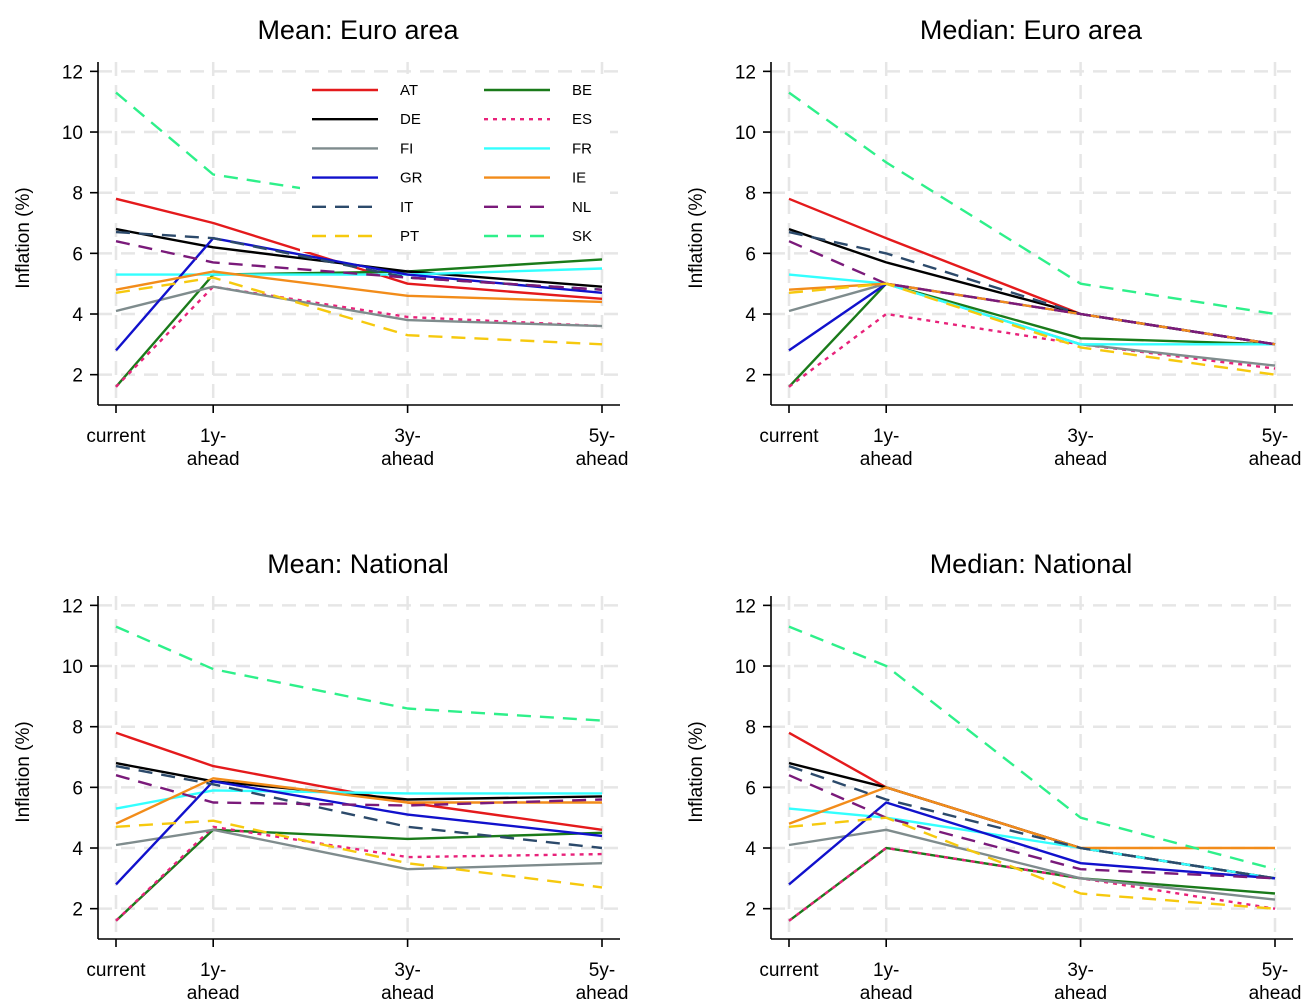 This screenshot has width=1309, height=1004. Describe the element at coordinates (582, 119) in the screenshot. I see `legend-label-es: ES` at that location.